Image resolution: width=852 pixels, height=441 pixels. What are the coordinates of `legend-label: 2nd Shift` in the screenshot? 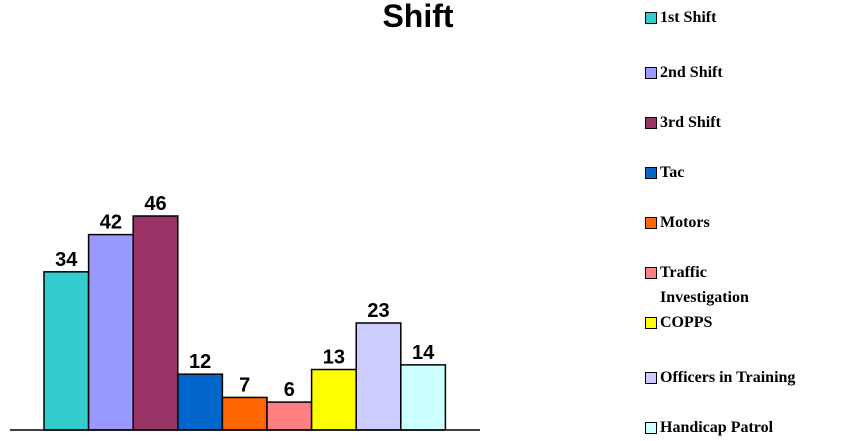 It's located at (691, 72).